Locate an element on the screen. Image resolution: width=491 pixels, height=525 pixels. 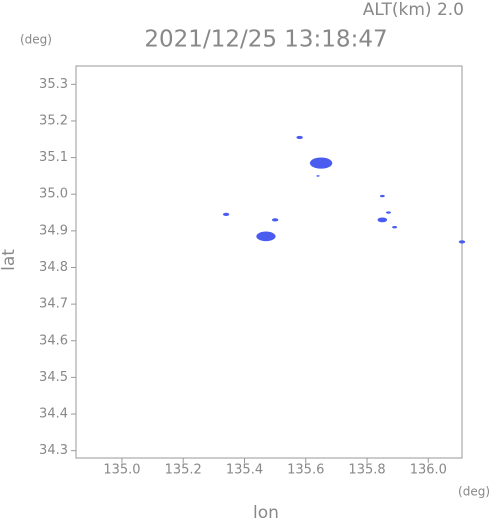
x-tick-label: 135.2 is located at coordinates (183, 470).